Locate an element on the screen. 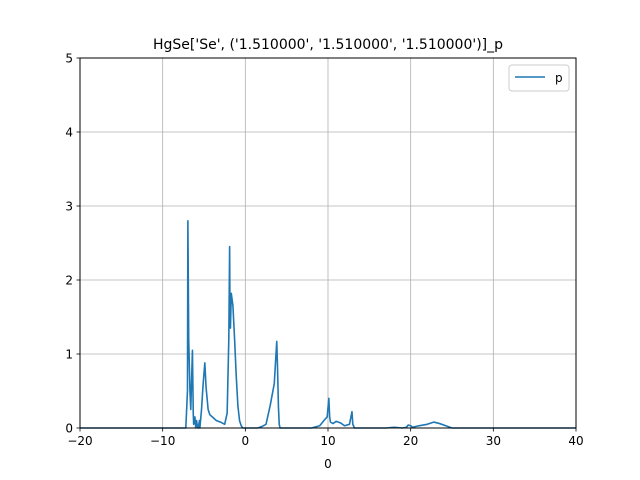 This screenshot has height=480, width=640. legend: p is located at coordinates (539, 78).